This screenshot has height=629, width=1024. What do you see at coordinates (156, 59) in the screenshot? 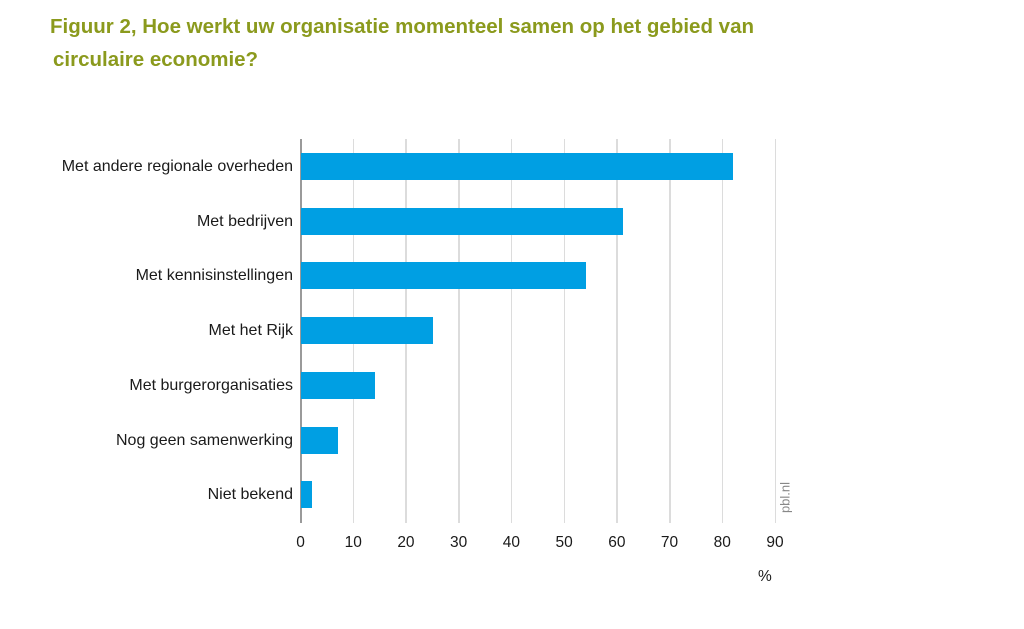
I see `chart-title-line2: circulaire economie?` at bounding box center [156, 59].